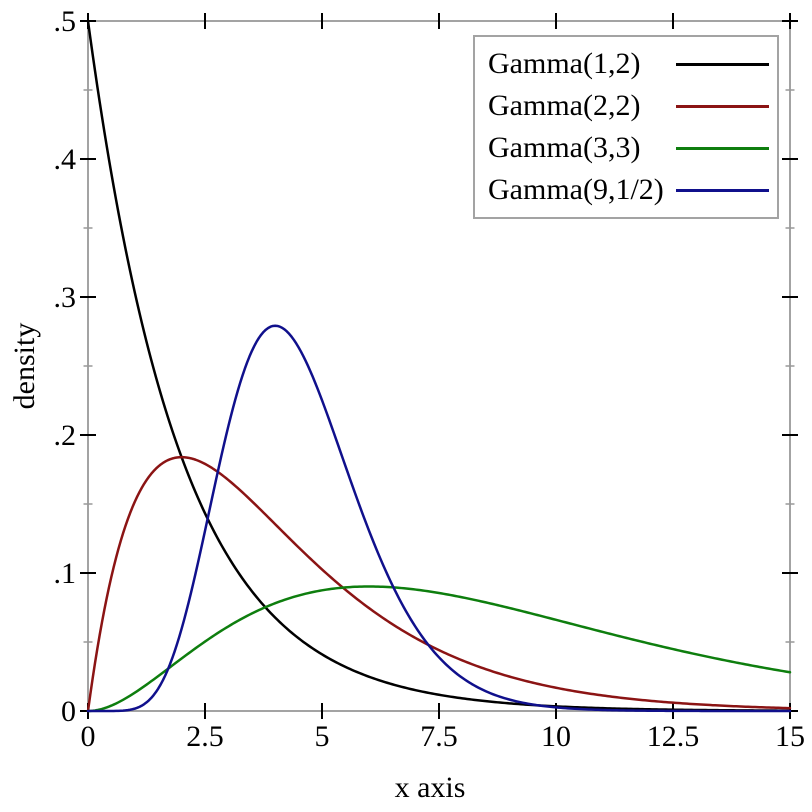 The image size is (812, 812). I want to click on x-tick-label: 12.5, so click(673, 736).